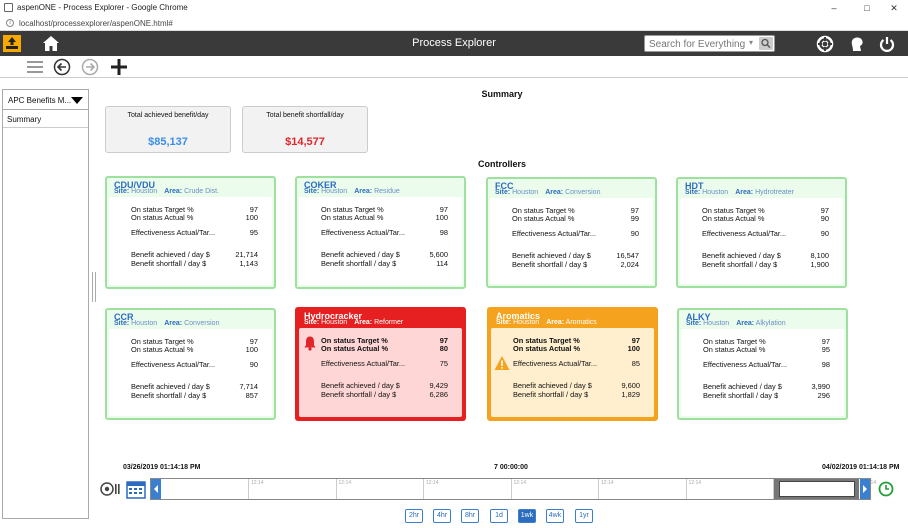  What do you see at coordinates (249, 386) in the screenshot?
I see `metric-value-achieved: 7,714` at bounding box center [249, 386].